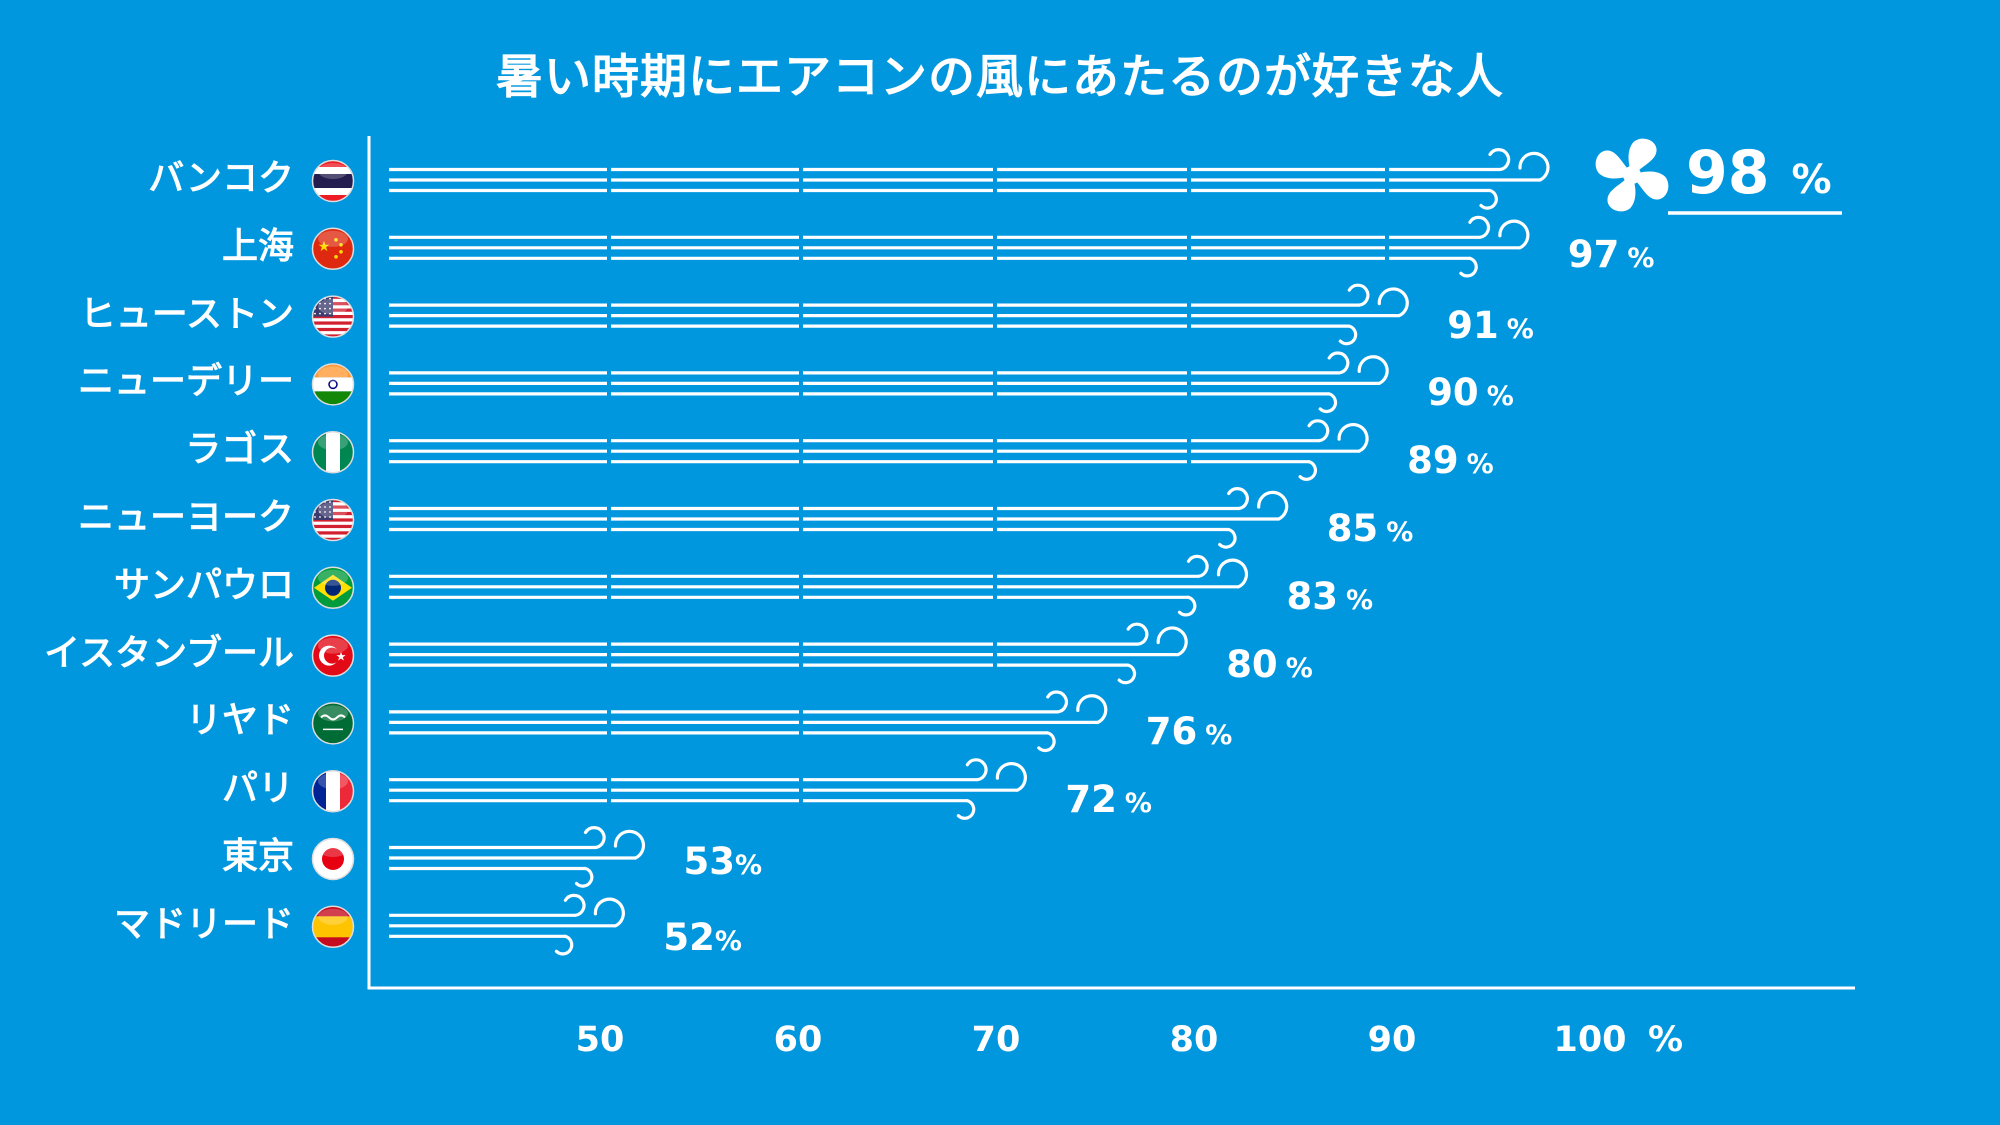 This screenshot has width=2000, height=1125. I want to click on x-axis-unit-label: %, so click(1666, 1040).